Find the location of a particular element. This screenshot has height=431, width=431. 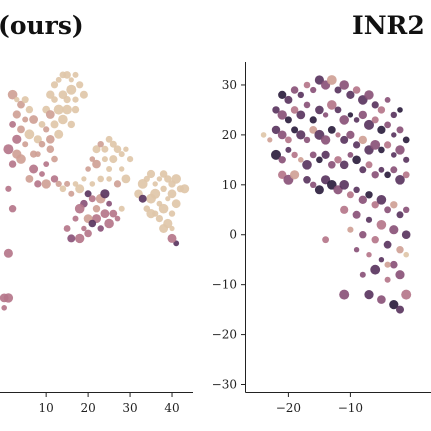

right-x-tick-label: −20 is located at coordinates (288, 408).